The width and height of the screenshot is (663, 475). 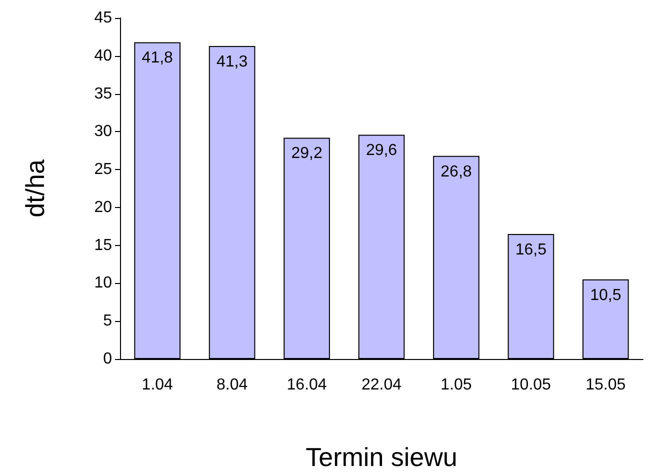 What do you see at coordinates (306, 153) in the screenshot?
I see `data-label: 29,2` at bounding box center [306, 153].